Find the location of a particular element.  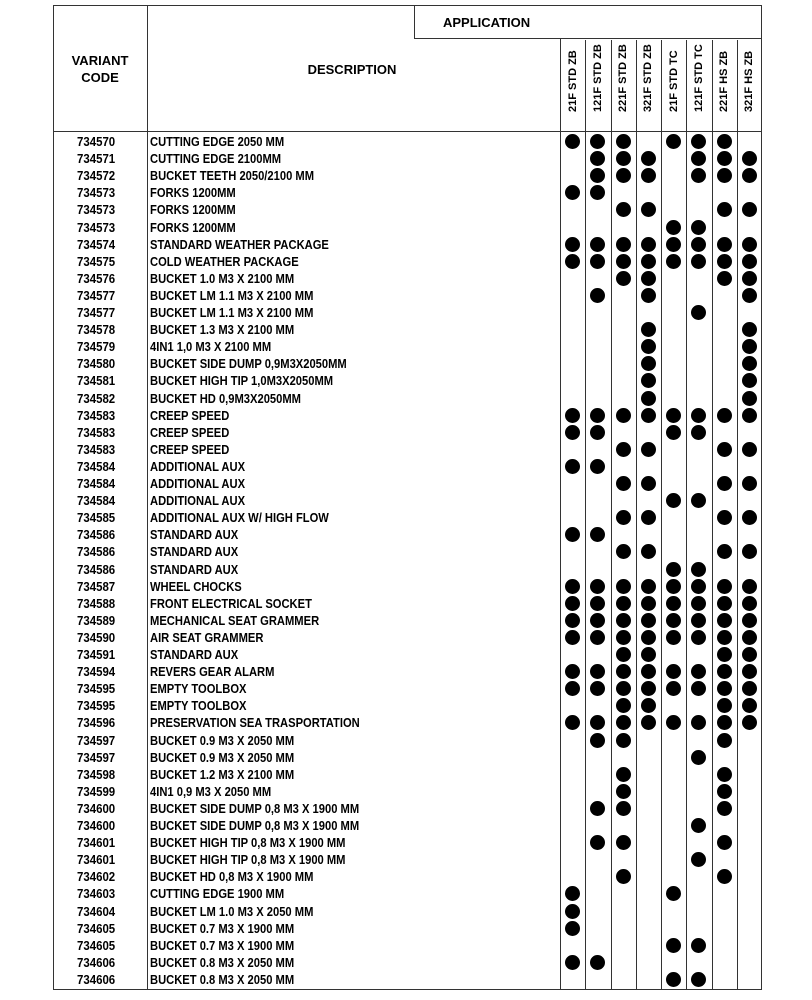

variant-code: 734583 is located at coordinates (96, 432).